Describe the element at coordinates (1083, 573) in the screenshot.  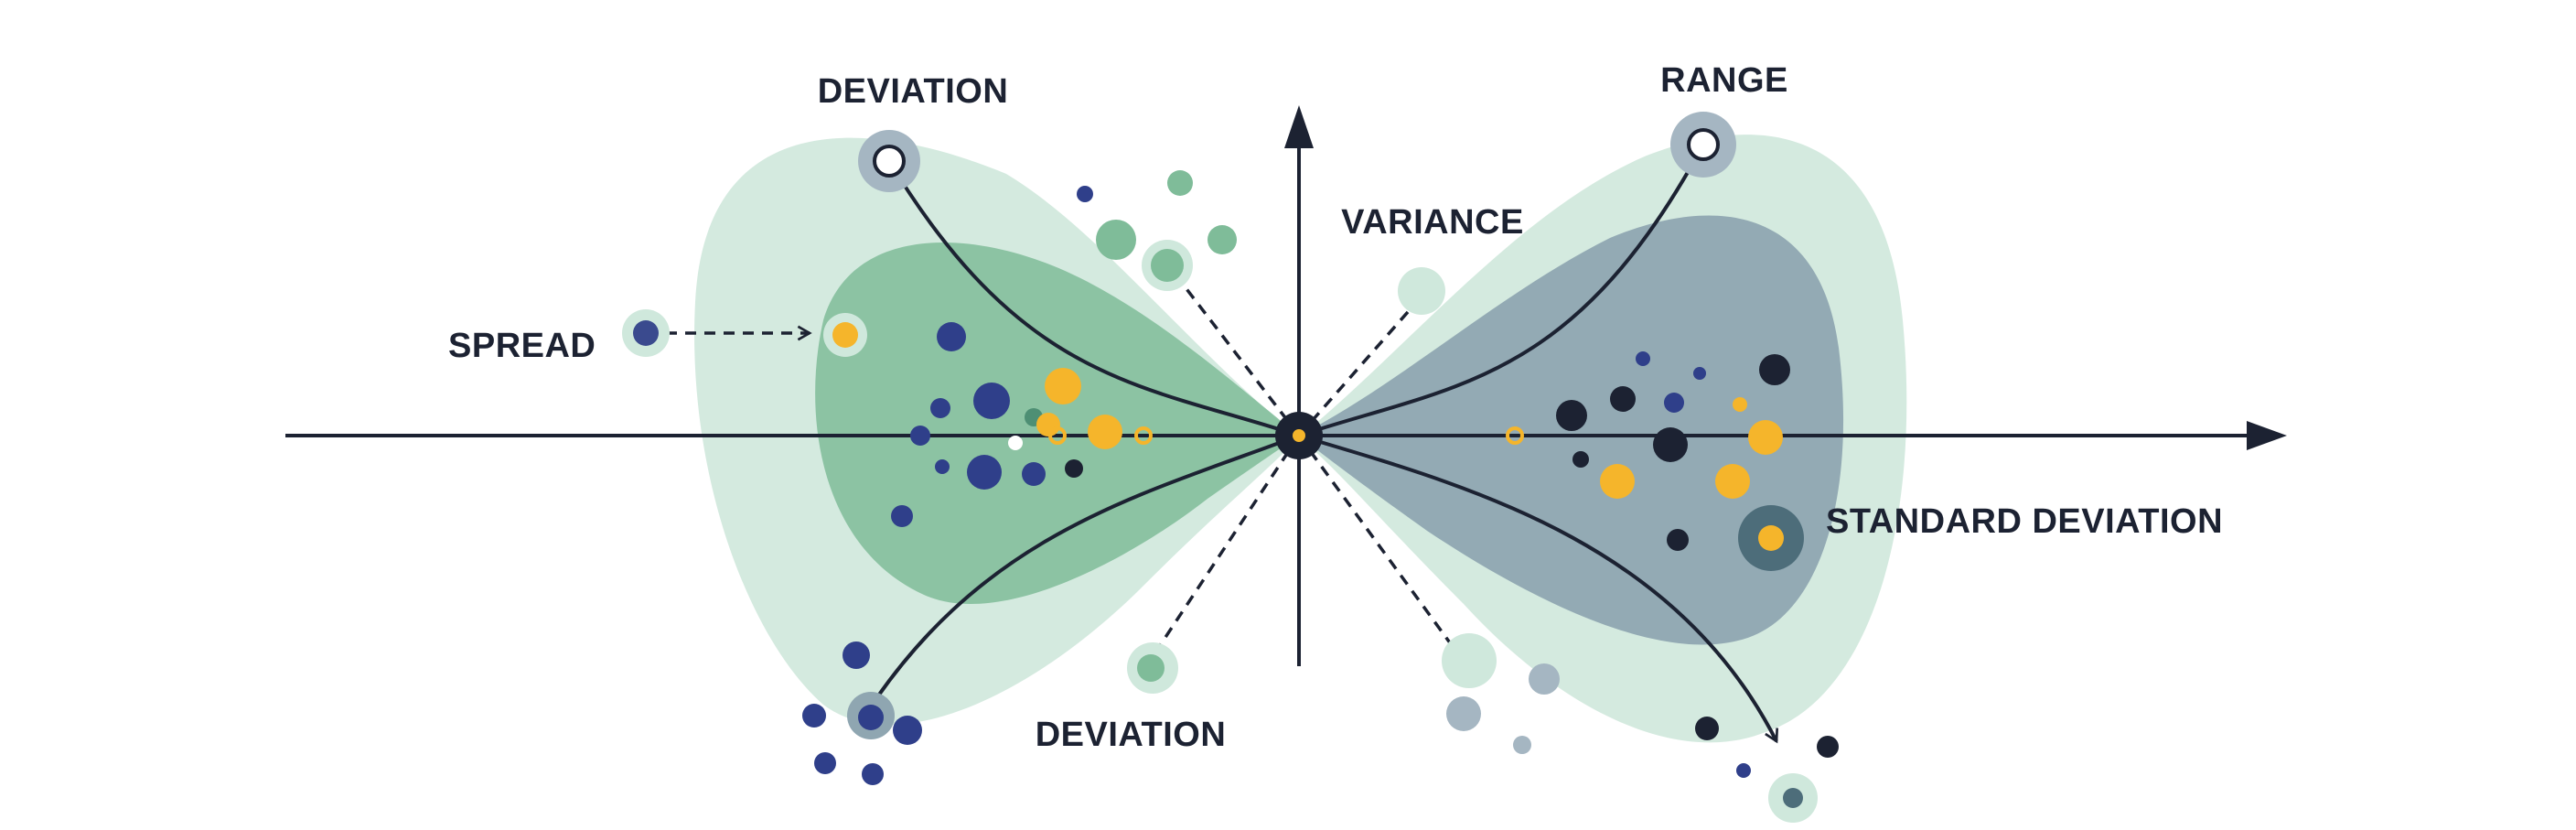
I see `curve-to-bottom-left` at that location.